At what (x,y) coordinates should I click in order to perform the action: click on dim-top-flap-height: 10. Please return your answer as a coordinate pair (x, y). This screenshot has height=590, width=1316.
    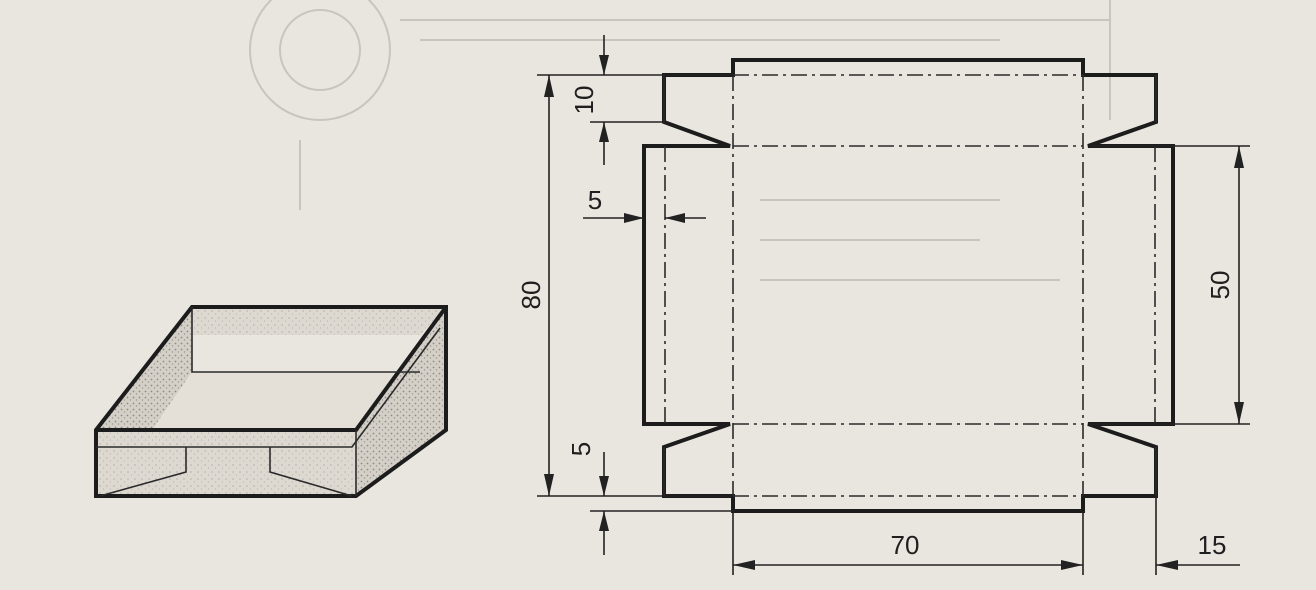
    Looking at the image, I should click on (589, 100).